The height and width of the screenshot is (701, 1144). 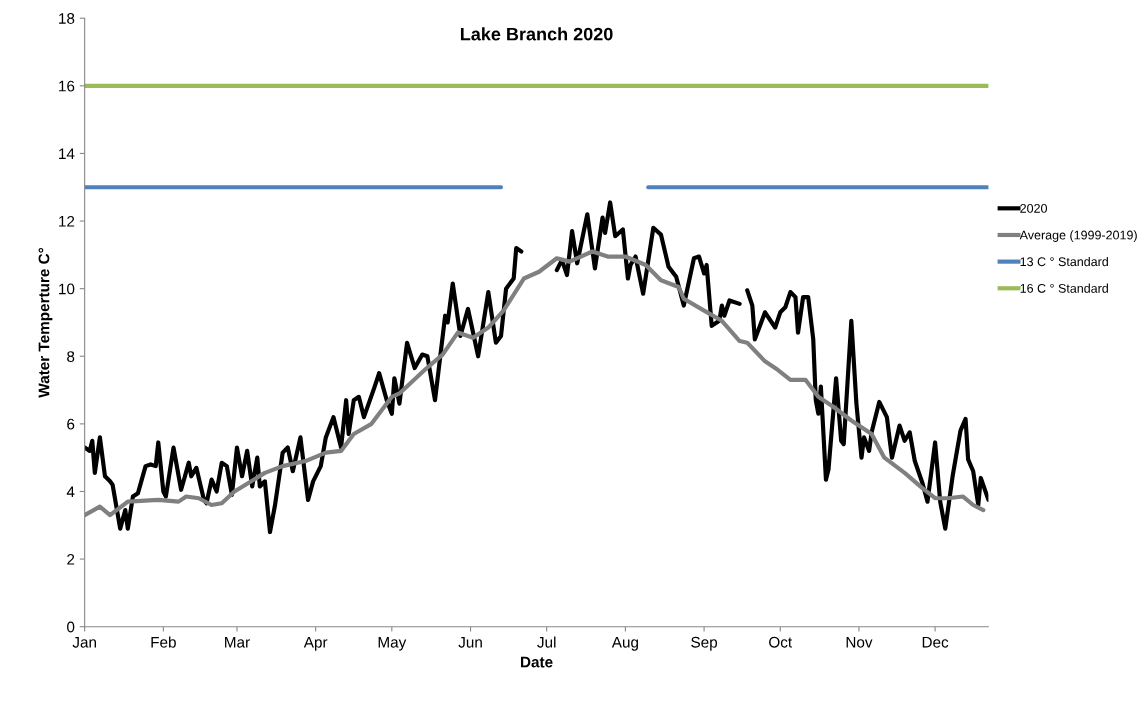 What do you see at coordinates (163, 642) in the screenshot?
I see `x-tick-label: Feb` at bounding box center [163, 642].